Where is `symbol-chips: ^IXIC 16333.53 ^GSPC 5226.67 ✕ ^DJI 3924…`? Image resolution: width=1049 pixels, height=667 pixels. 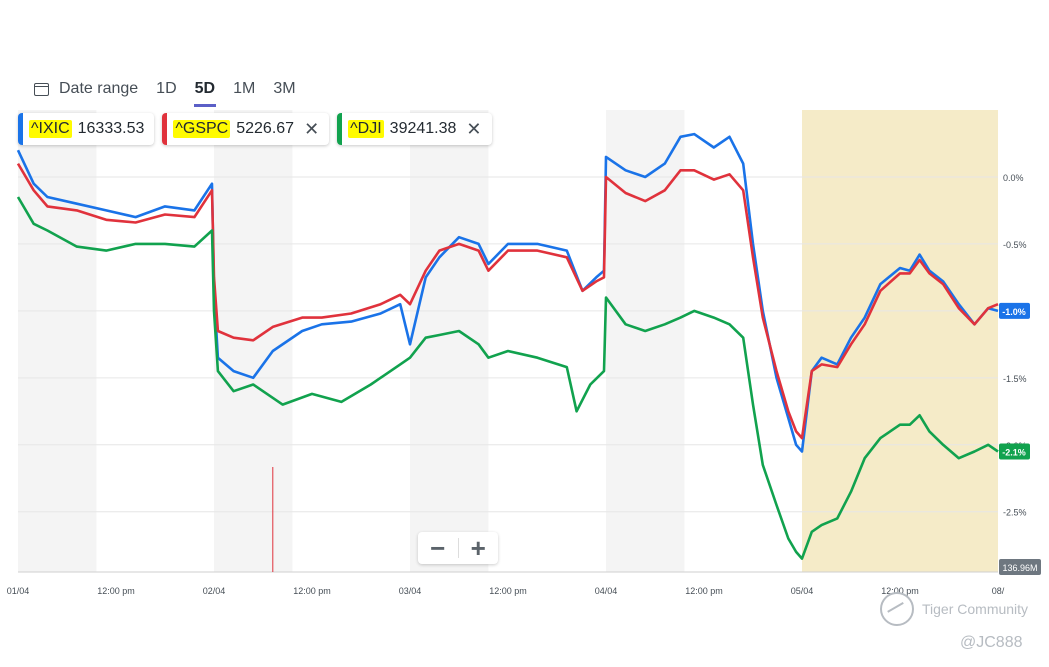
symbol-chips: ^IXIC 16333.53 ^GSPC 5226.67 ✕ ^DJI 3924… is located at coordinates (259, 129).